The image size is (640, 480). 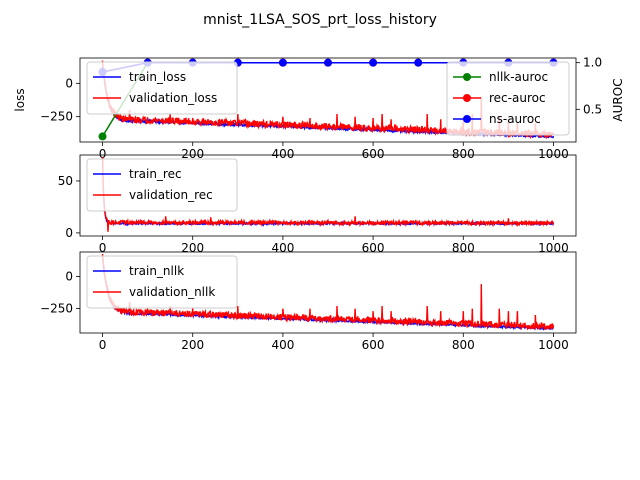 What do you see at coordinates (172, 292) in the screenshot?
I see `legend-label-validation_nllk: validation_nllk` at bounding box center [172, 292].